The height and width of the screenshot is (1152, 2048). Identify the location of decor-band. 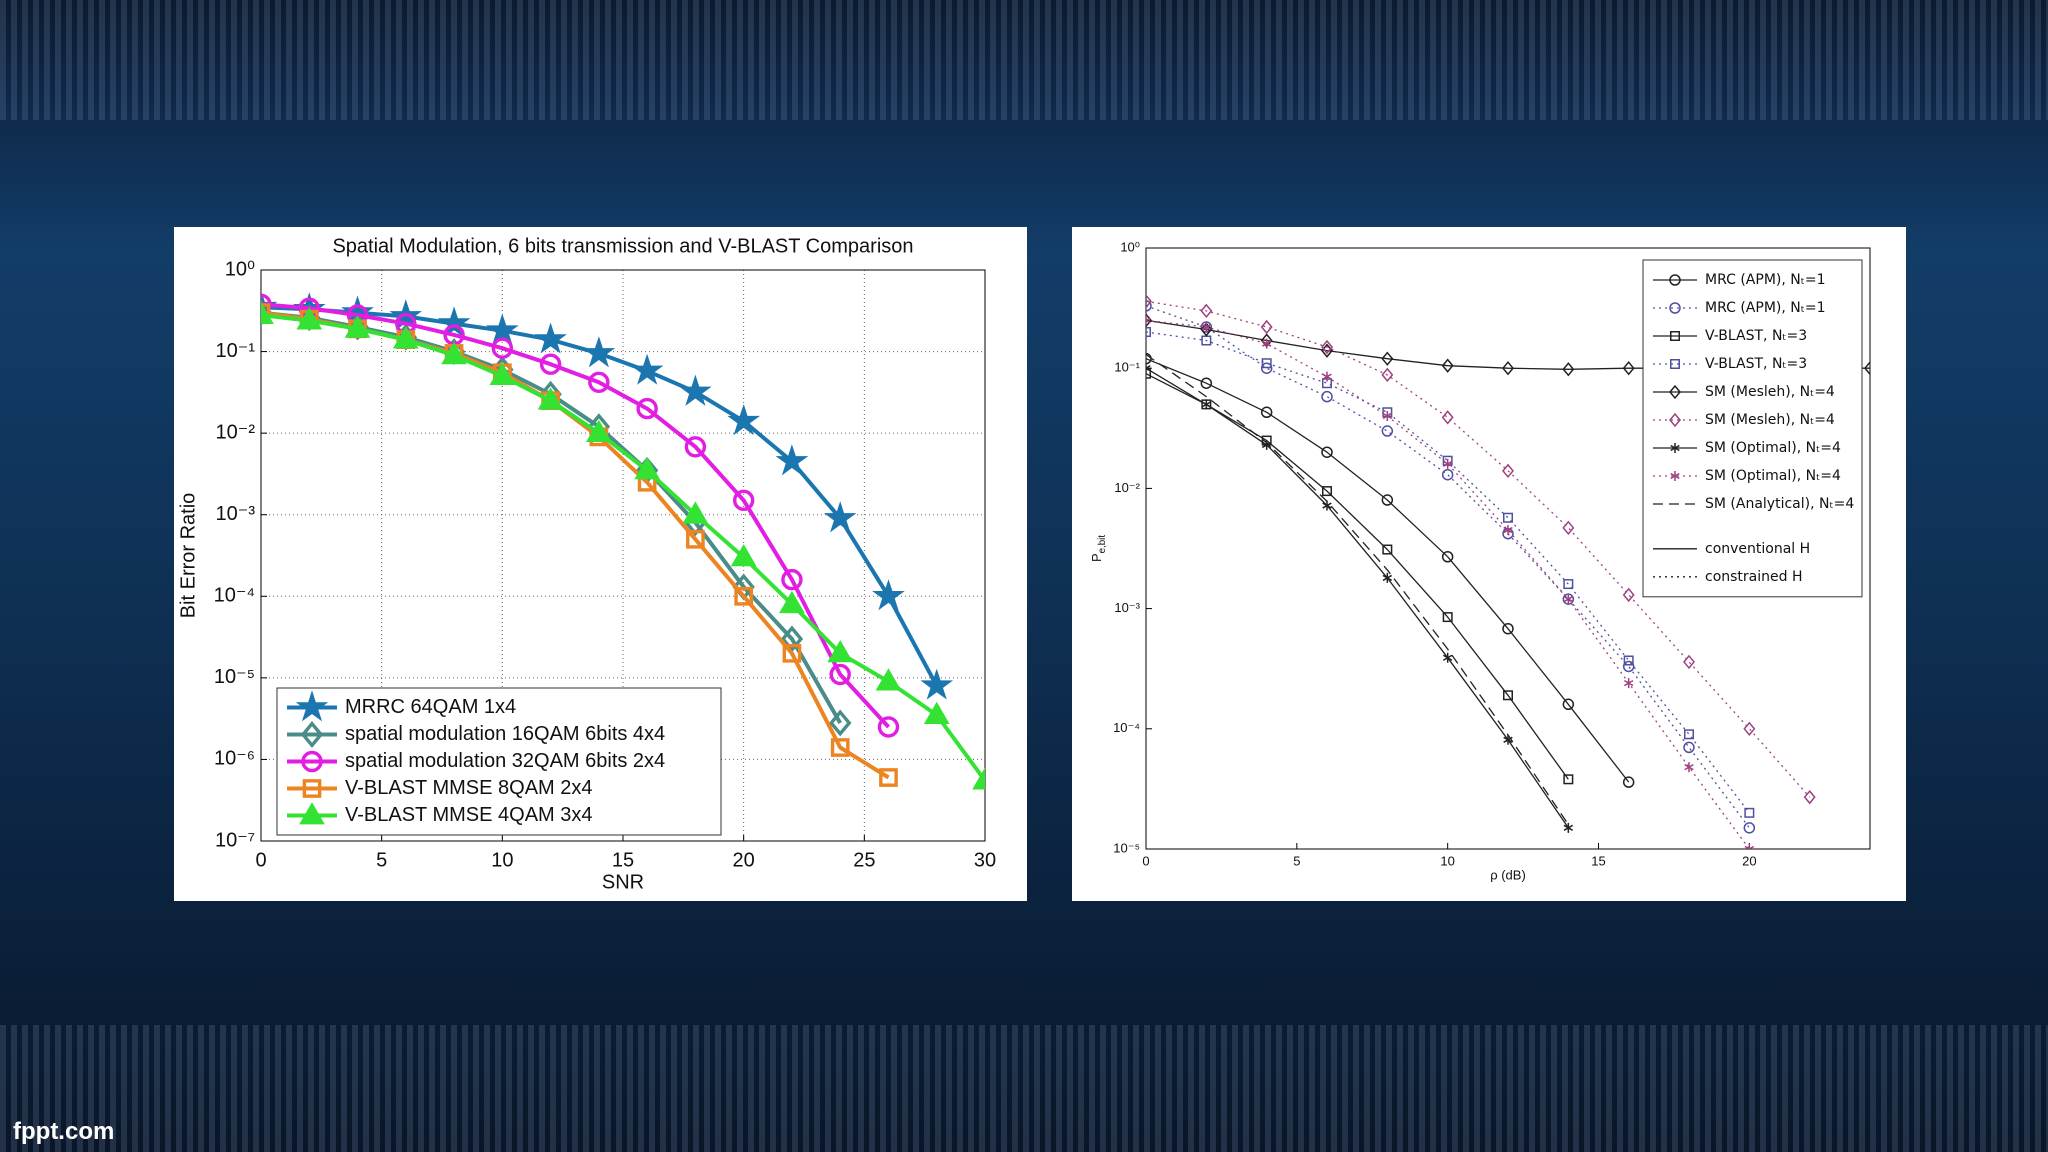
(1024, 60).